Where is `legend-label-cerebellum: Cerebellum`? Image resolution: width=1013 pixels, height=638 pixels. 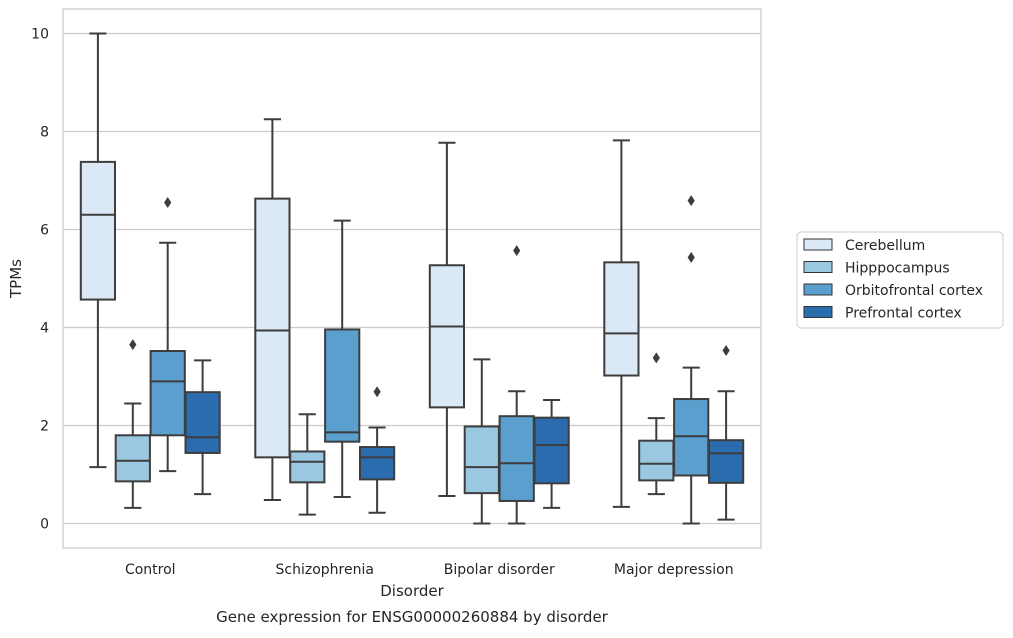 legend-label-cerebellum: Cerebellum is located at coordinates (885, 246).